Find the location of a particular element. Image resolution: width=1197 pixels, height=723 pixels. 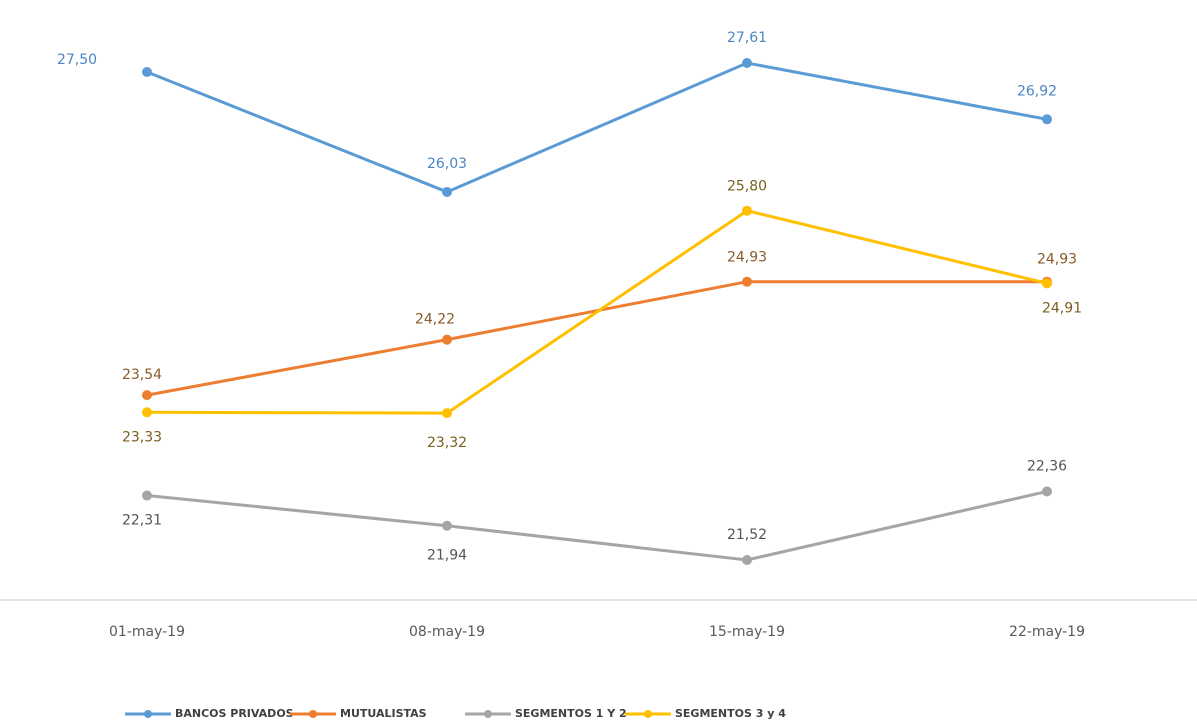

x-tick-label: 01-may-19 is located at coordinates (147, 632).